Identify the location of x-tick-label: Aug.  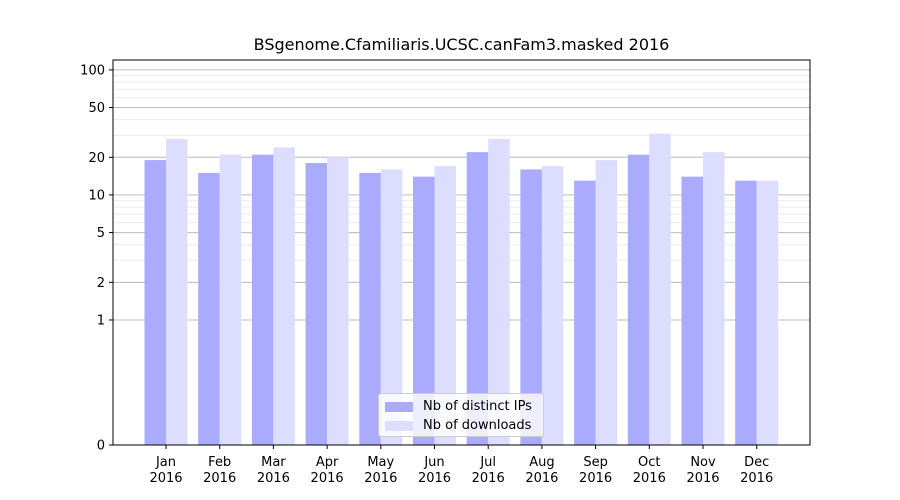
(541, 462).